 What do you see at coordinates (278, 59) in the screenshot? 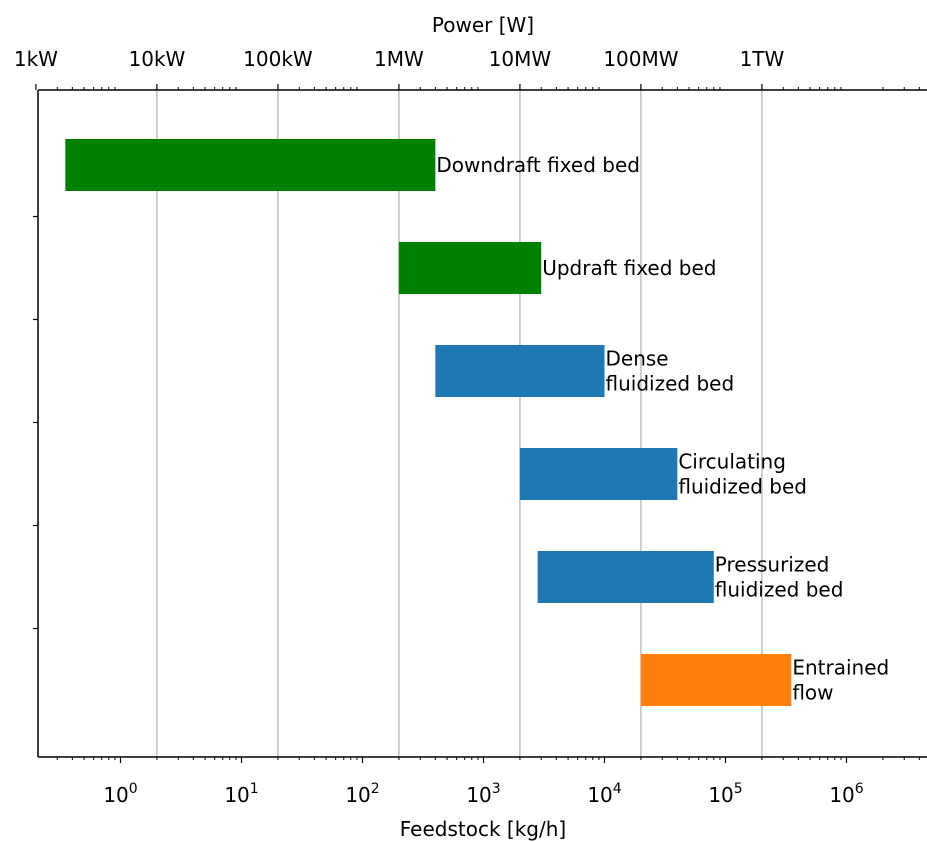
I see `top-tick-label: 100kW` at bounding box center [278, 59].